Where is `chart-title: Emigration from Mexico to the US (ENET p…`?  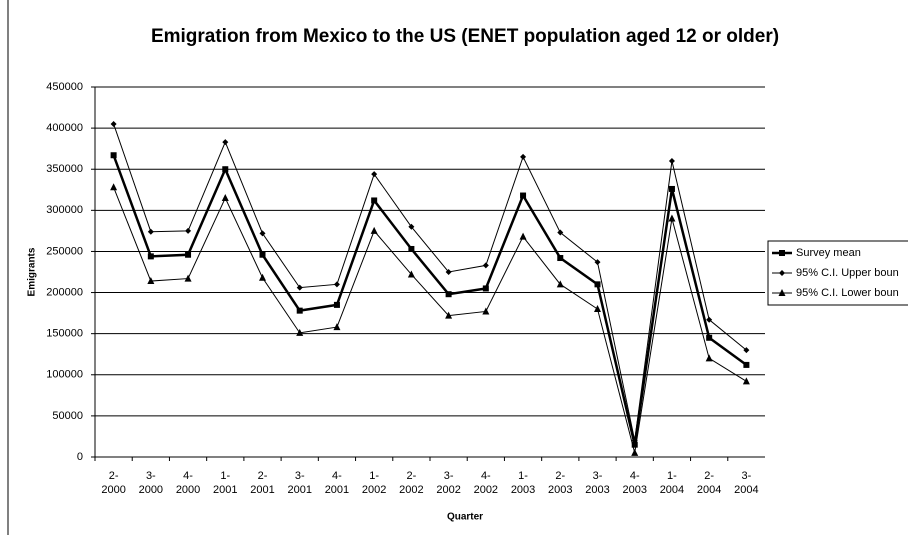 chart-title: Emigration from Mexico to the US (ENET p… is located at coordinates (465, 36).